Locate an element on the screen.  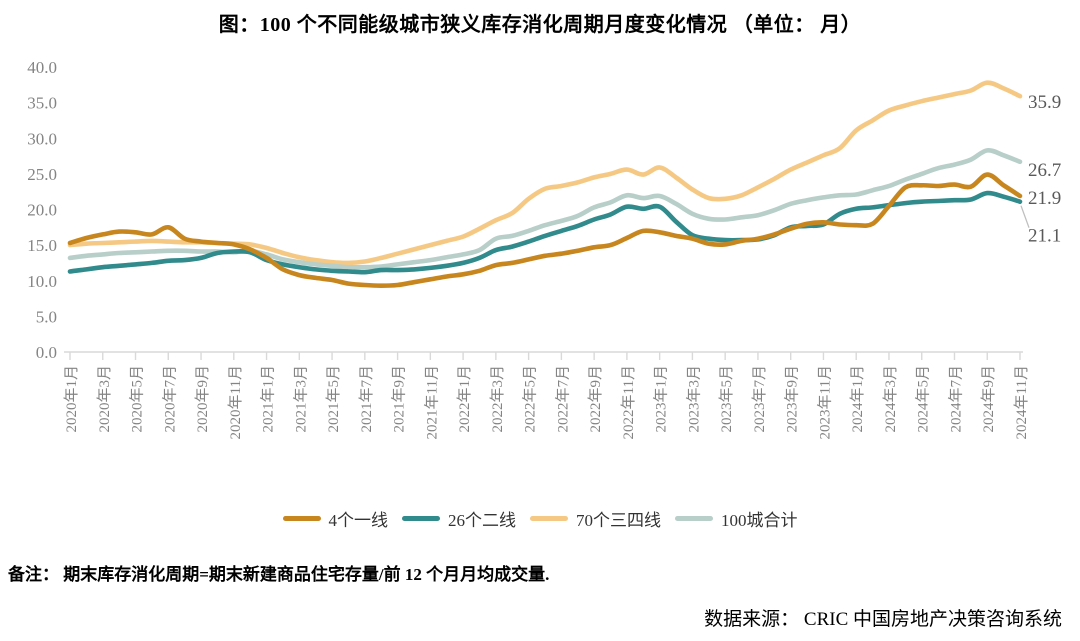
end-value-label-100城合计: 26.7 is located at coordinates (1044, 170).